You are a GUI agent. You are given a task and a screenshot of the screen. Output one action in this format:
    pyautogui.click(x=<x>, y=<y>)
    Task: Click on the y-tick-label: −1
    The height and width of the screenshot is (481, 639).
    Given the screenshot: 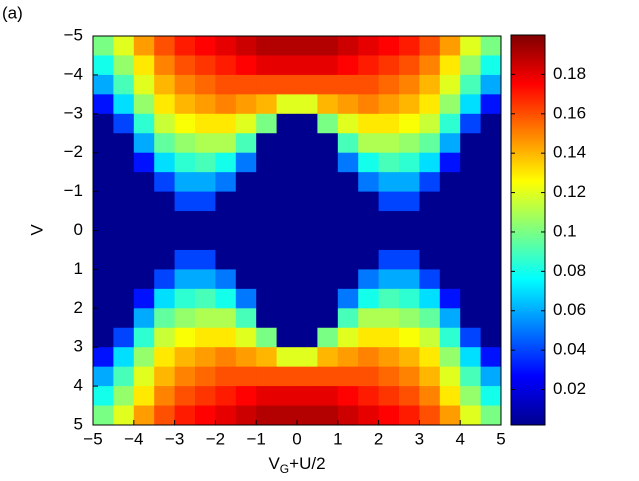 What is the action you would take?
    pyautogui.click(x=73, y=190)
    